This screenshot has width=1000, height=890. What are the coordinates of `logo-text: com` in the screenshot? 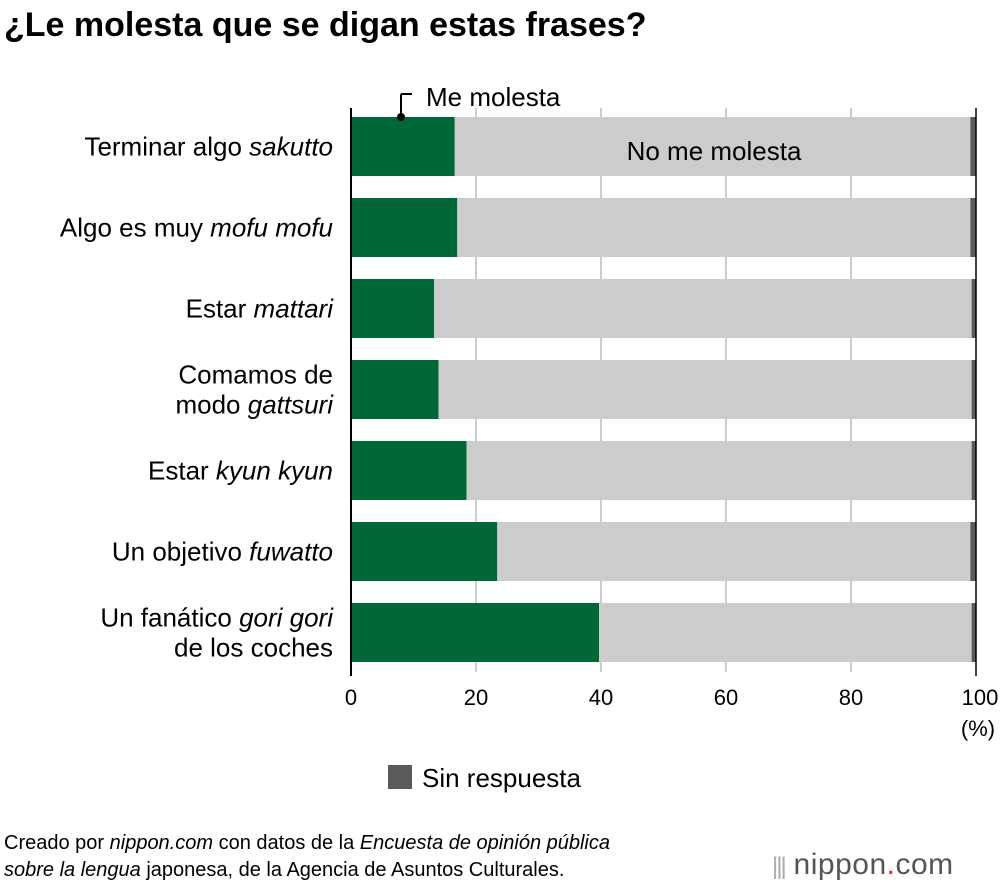 It's located at (924, 864).